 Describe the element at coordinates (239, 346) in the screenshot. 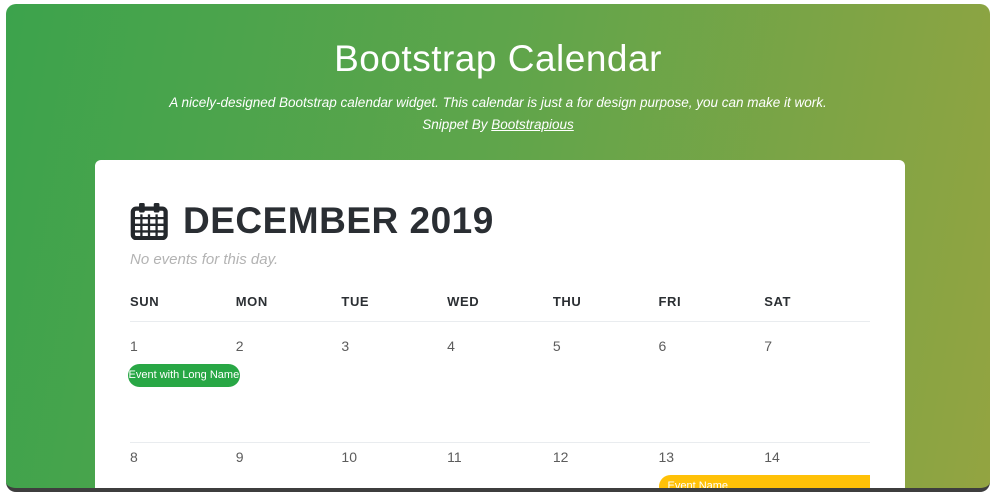

I see `day-number: 2` at that location.